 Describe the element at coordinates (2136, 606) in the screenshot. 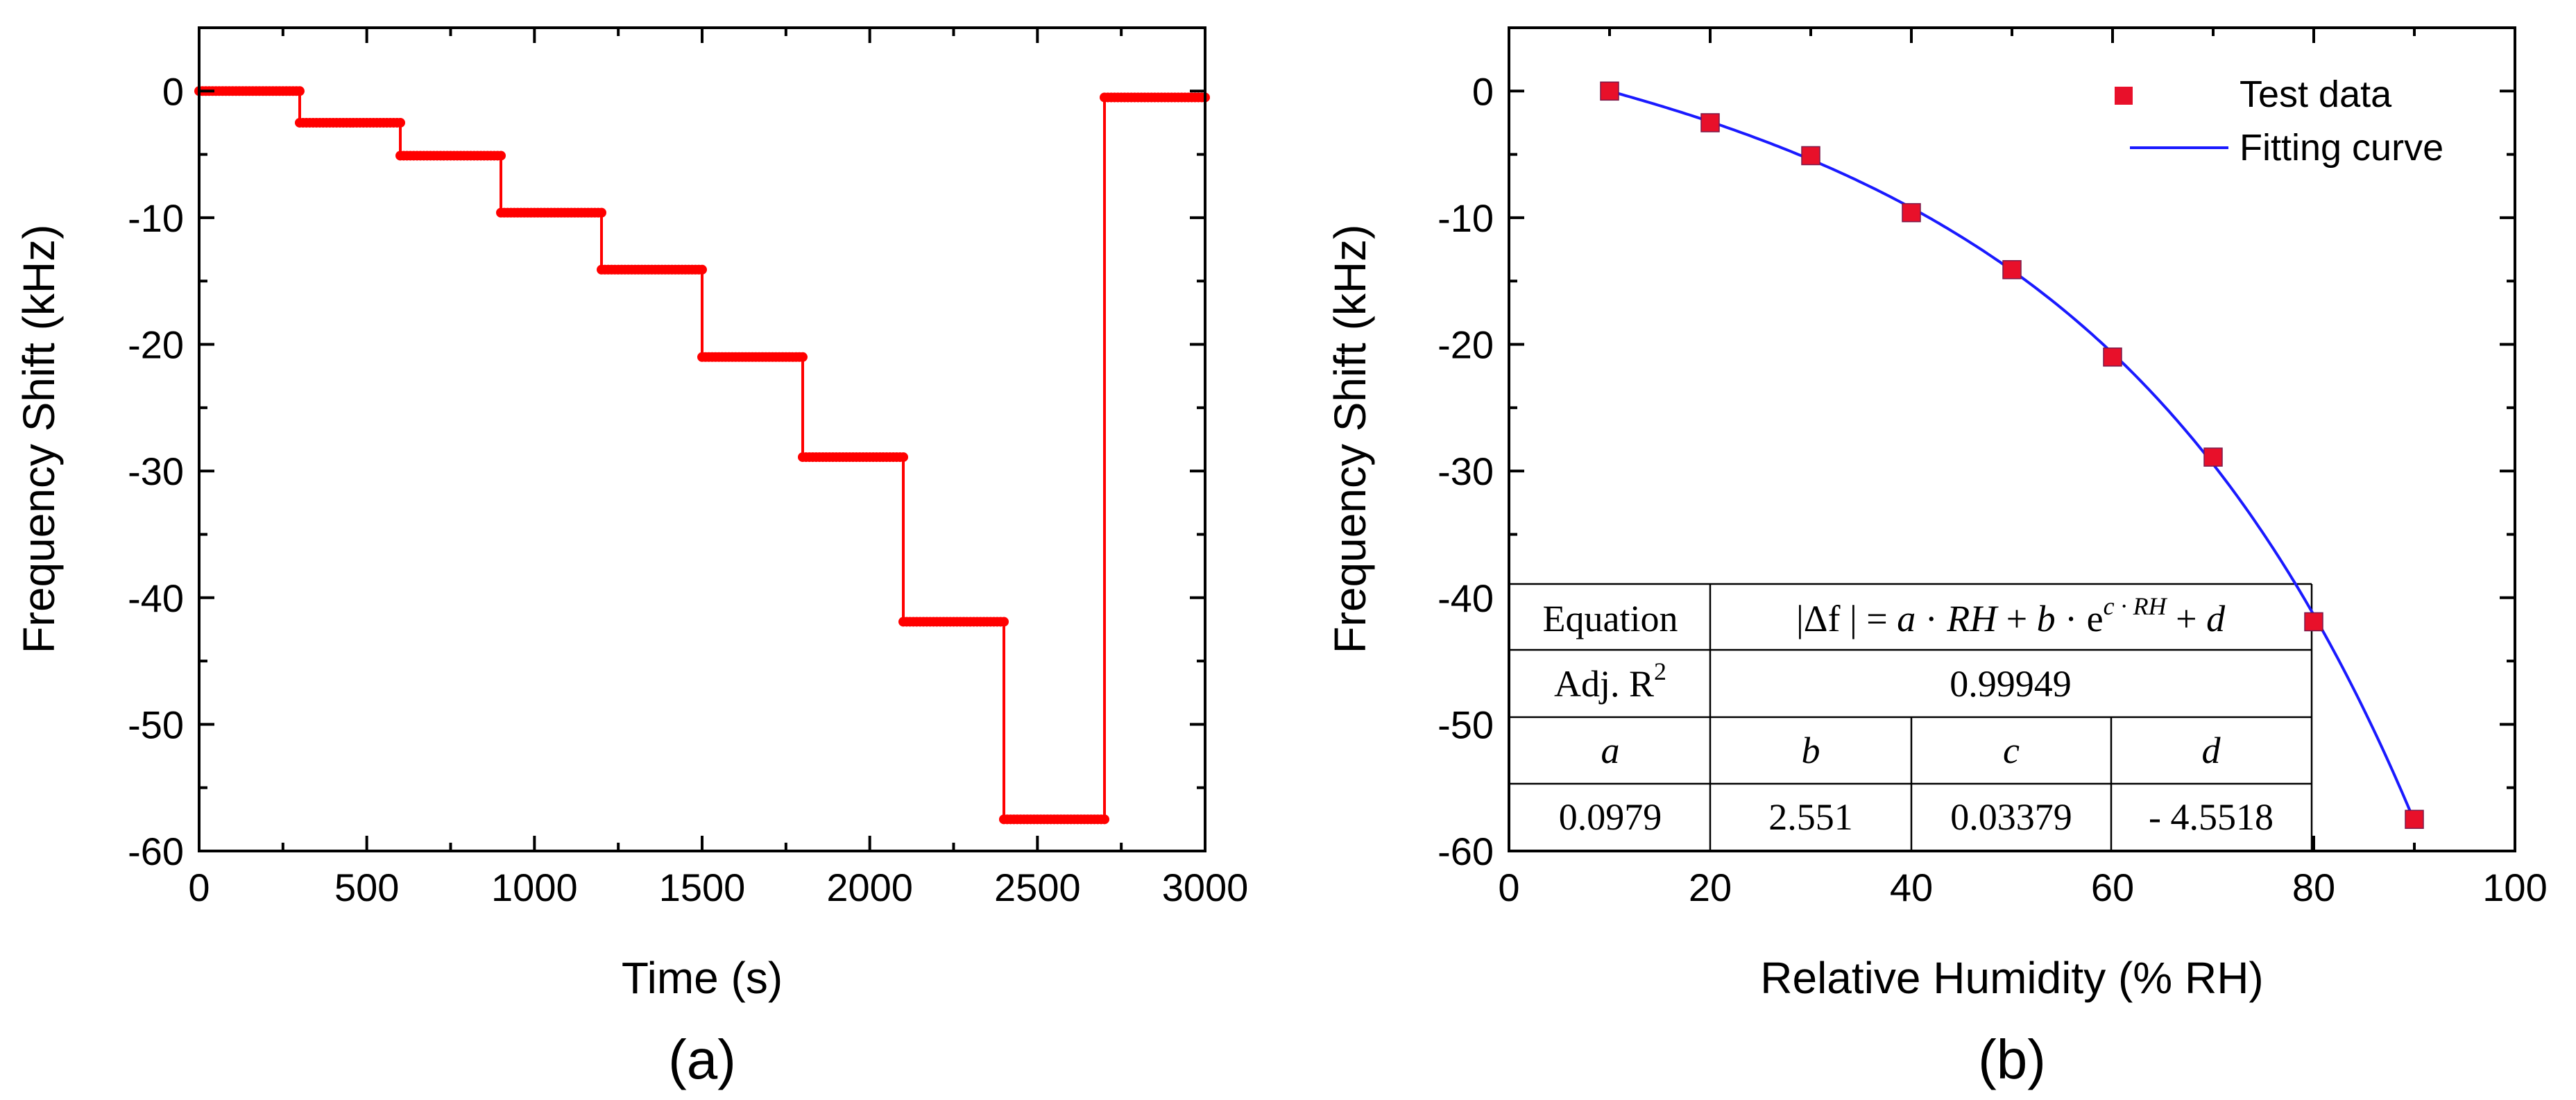

I see `equation-exponent: c · RH` at that location.